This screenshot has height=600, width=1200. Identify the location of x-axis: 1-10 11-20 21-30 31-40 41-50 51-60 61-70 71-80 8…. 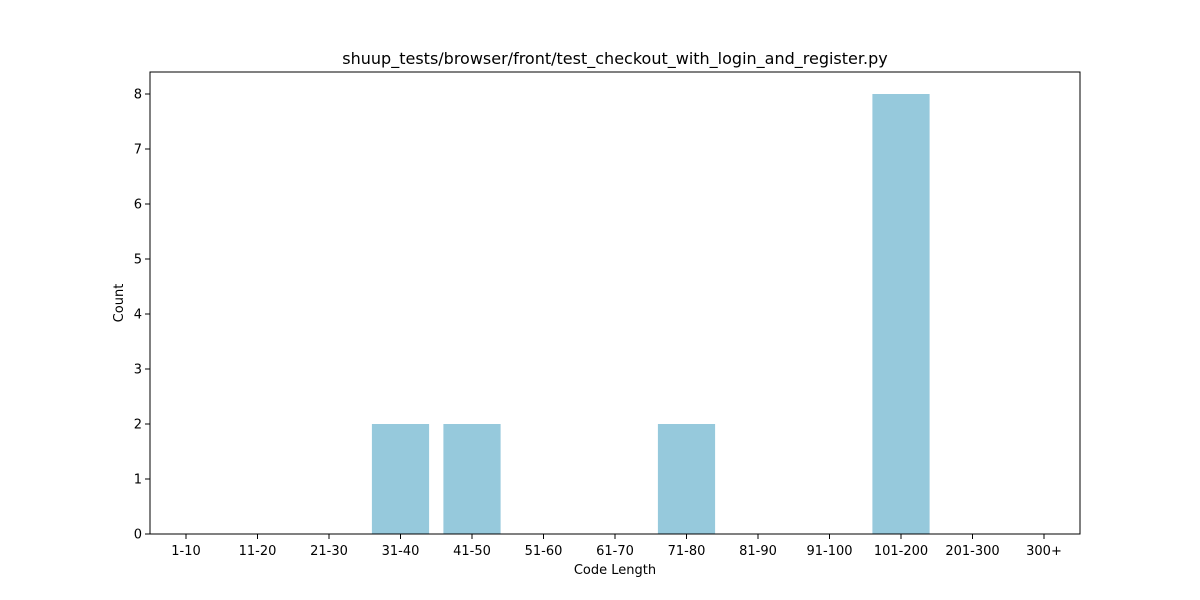
(616, 546).